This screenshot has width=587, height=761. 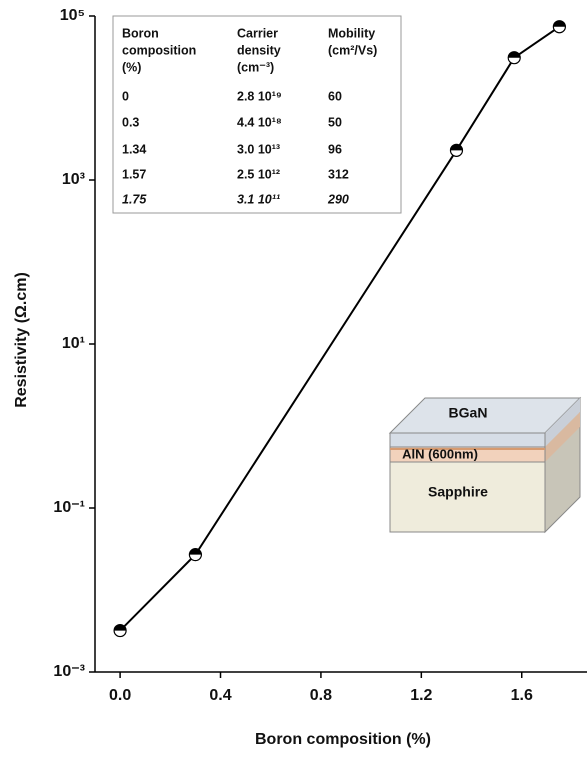 What do you see at coordinates (73, 343) in the screenshot?
I see `y-tick-label: 10¹` at bounding box center [73, 343].